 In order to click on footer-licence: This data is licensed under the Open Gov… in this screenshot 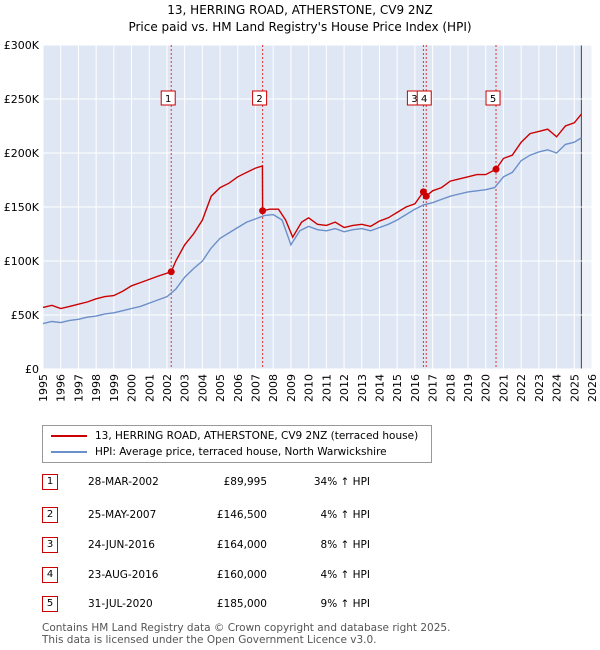, I will do `click(209, 640)`.